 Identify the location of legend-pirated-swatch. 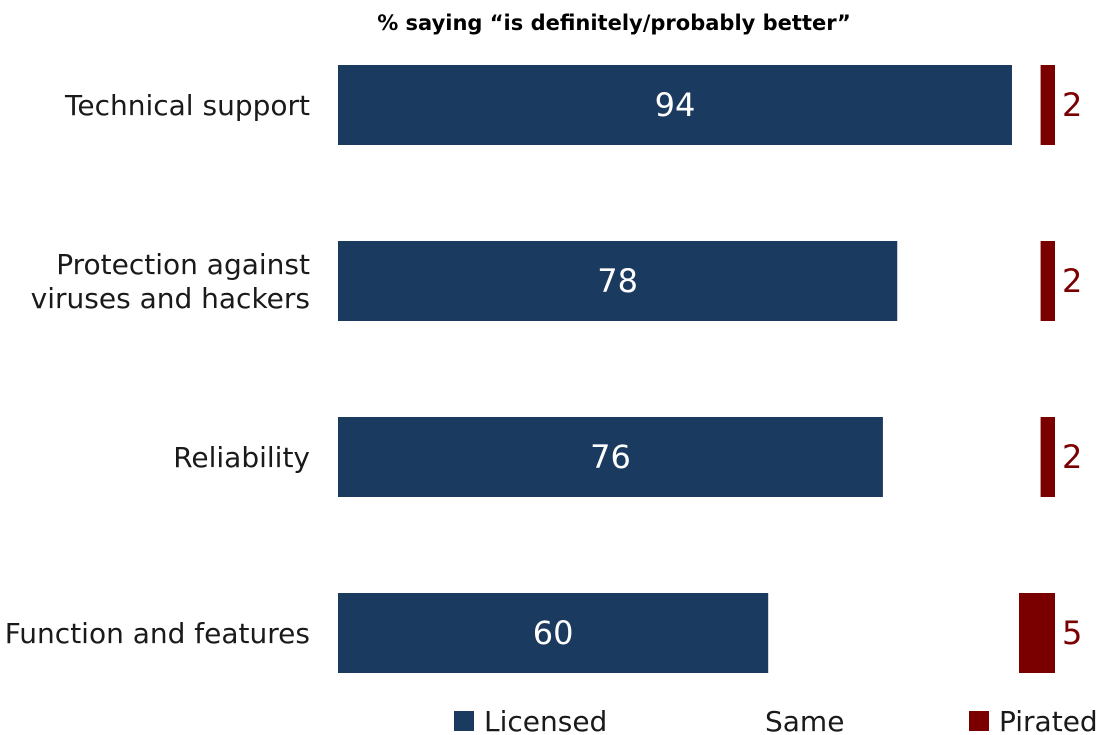
(979, 721).